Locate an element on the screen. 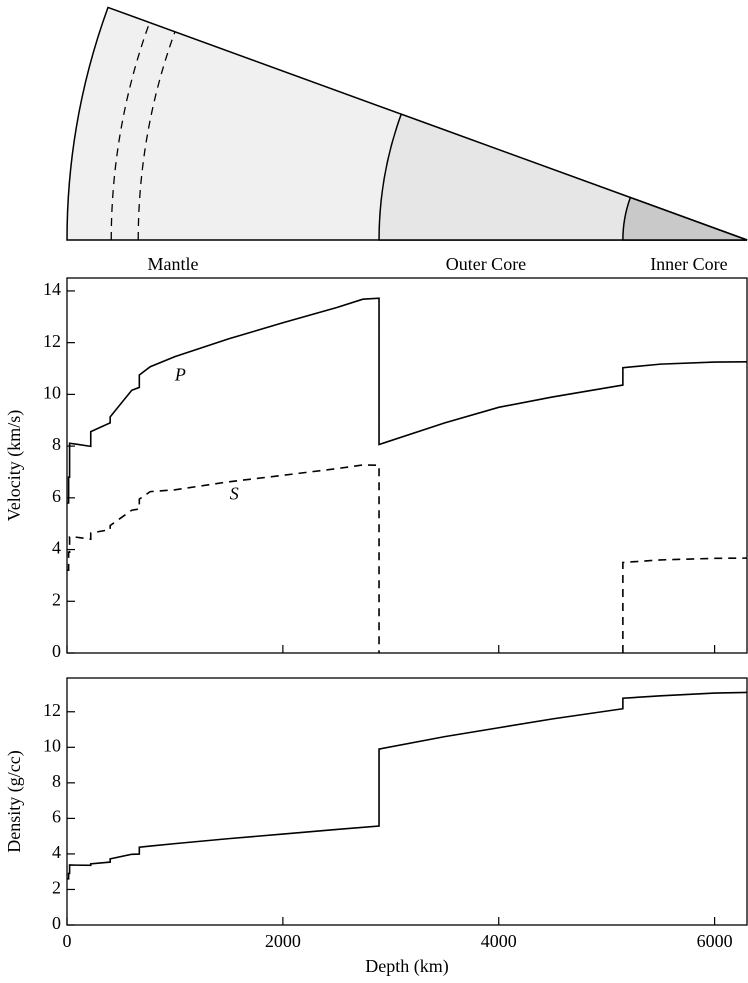 This screenshot has height=983, width=748. series-label: P is located at coordinates (180, 374).